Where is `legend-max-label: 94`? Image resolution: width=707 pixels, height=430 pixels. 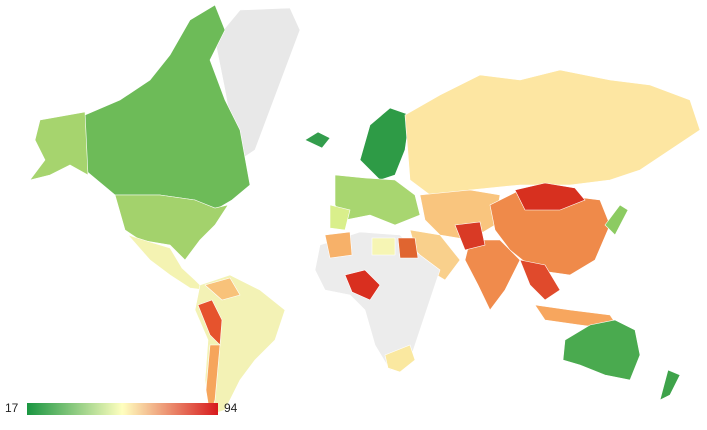 legend-max-label: 94 is located at coordinates (231, 408).